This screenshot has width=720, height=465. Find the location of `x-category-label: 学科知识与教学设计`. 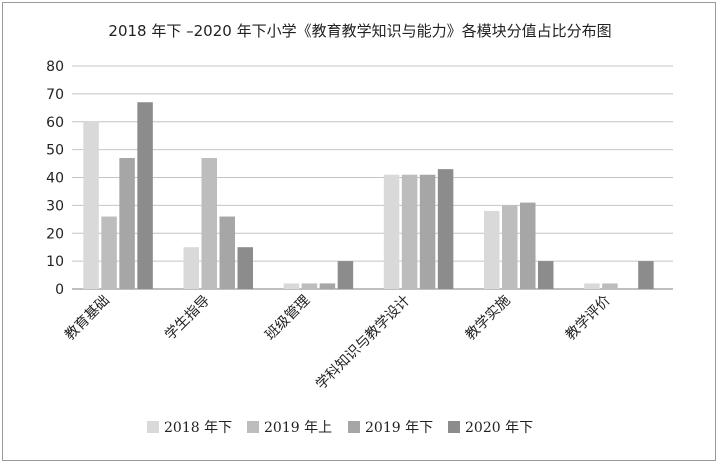

x-category-label: 学科知识与教学设计 is located at coordinates (362, 342).